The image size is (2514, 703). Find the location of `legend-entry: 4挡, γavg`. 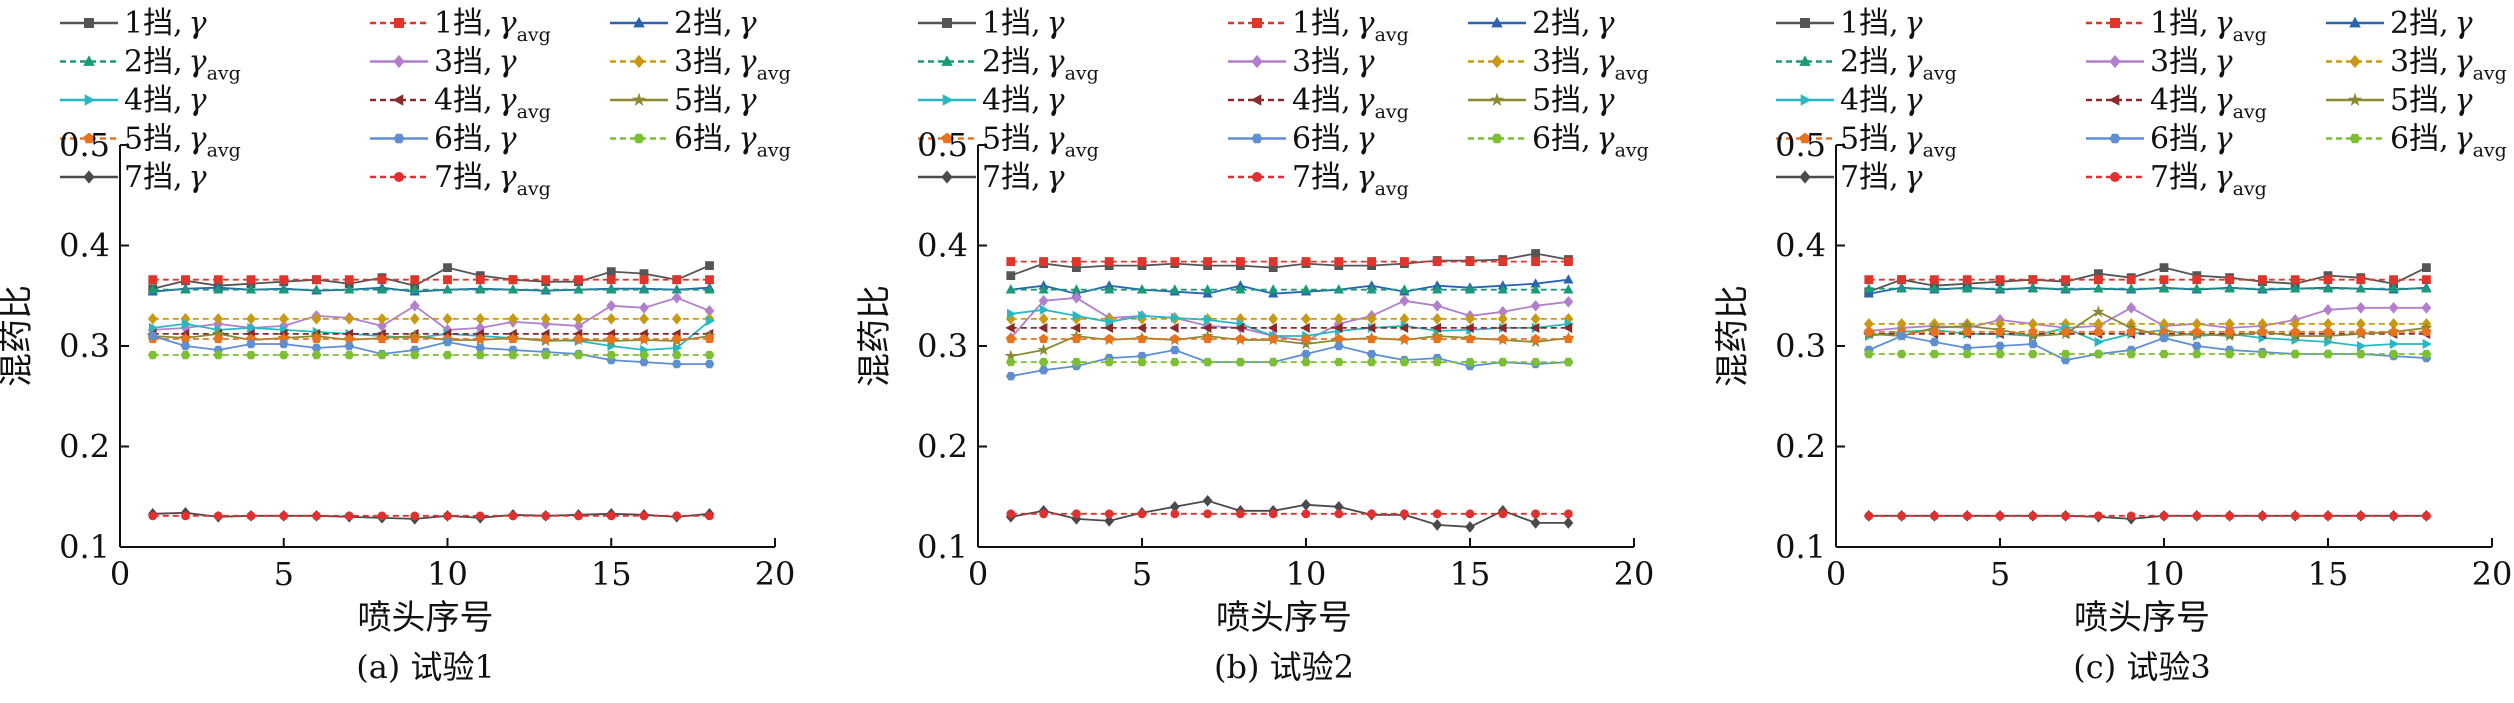

legend-entry: 4挡, γavg is located at coordinates (2176, 103).